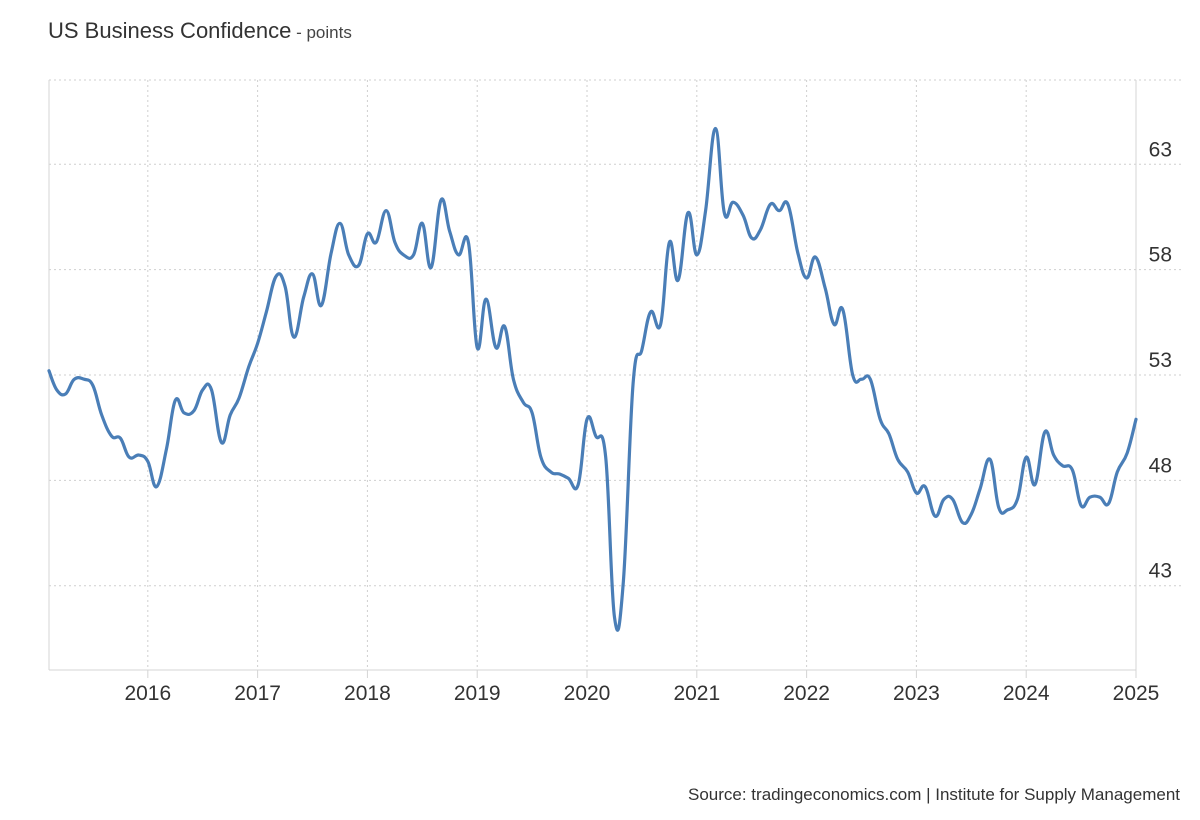 The width and height of the screenshot is (1200, 820). What do you see at coordinates (1160, 255) in the screenshot?
I see `y-tick-label-58: 58` at bounding box center [1160, 255].